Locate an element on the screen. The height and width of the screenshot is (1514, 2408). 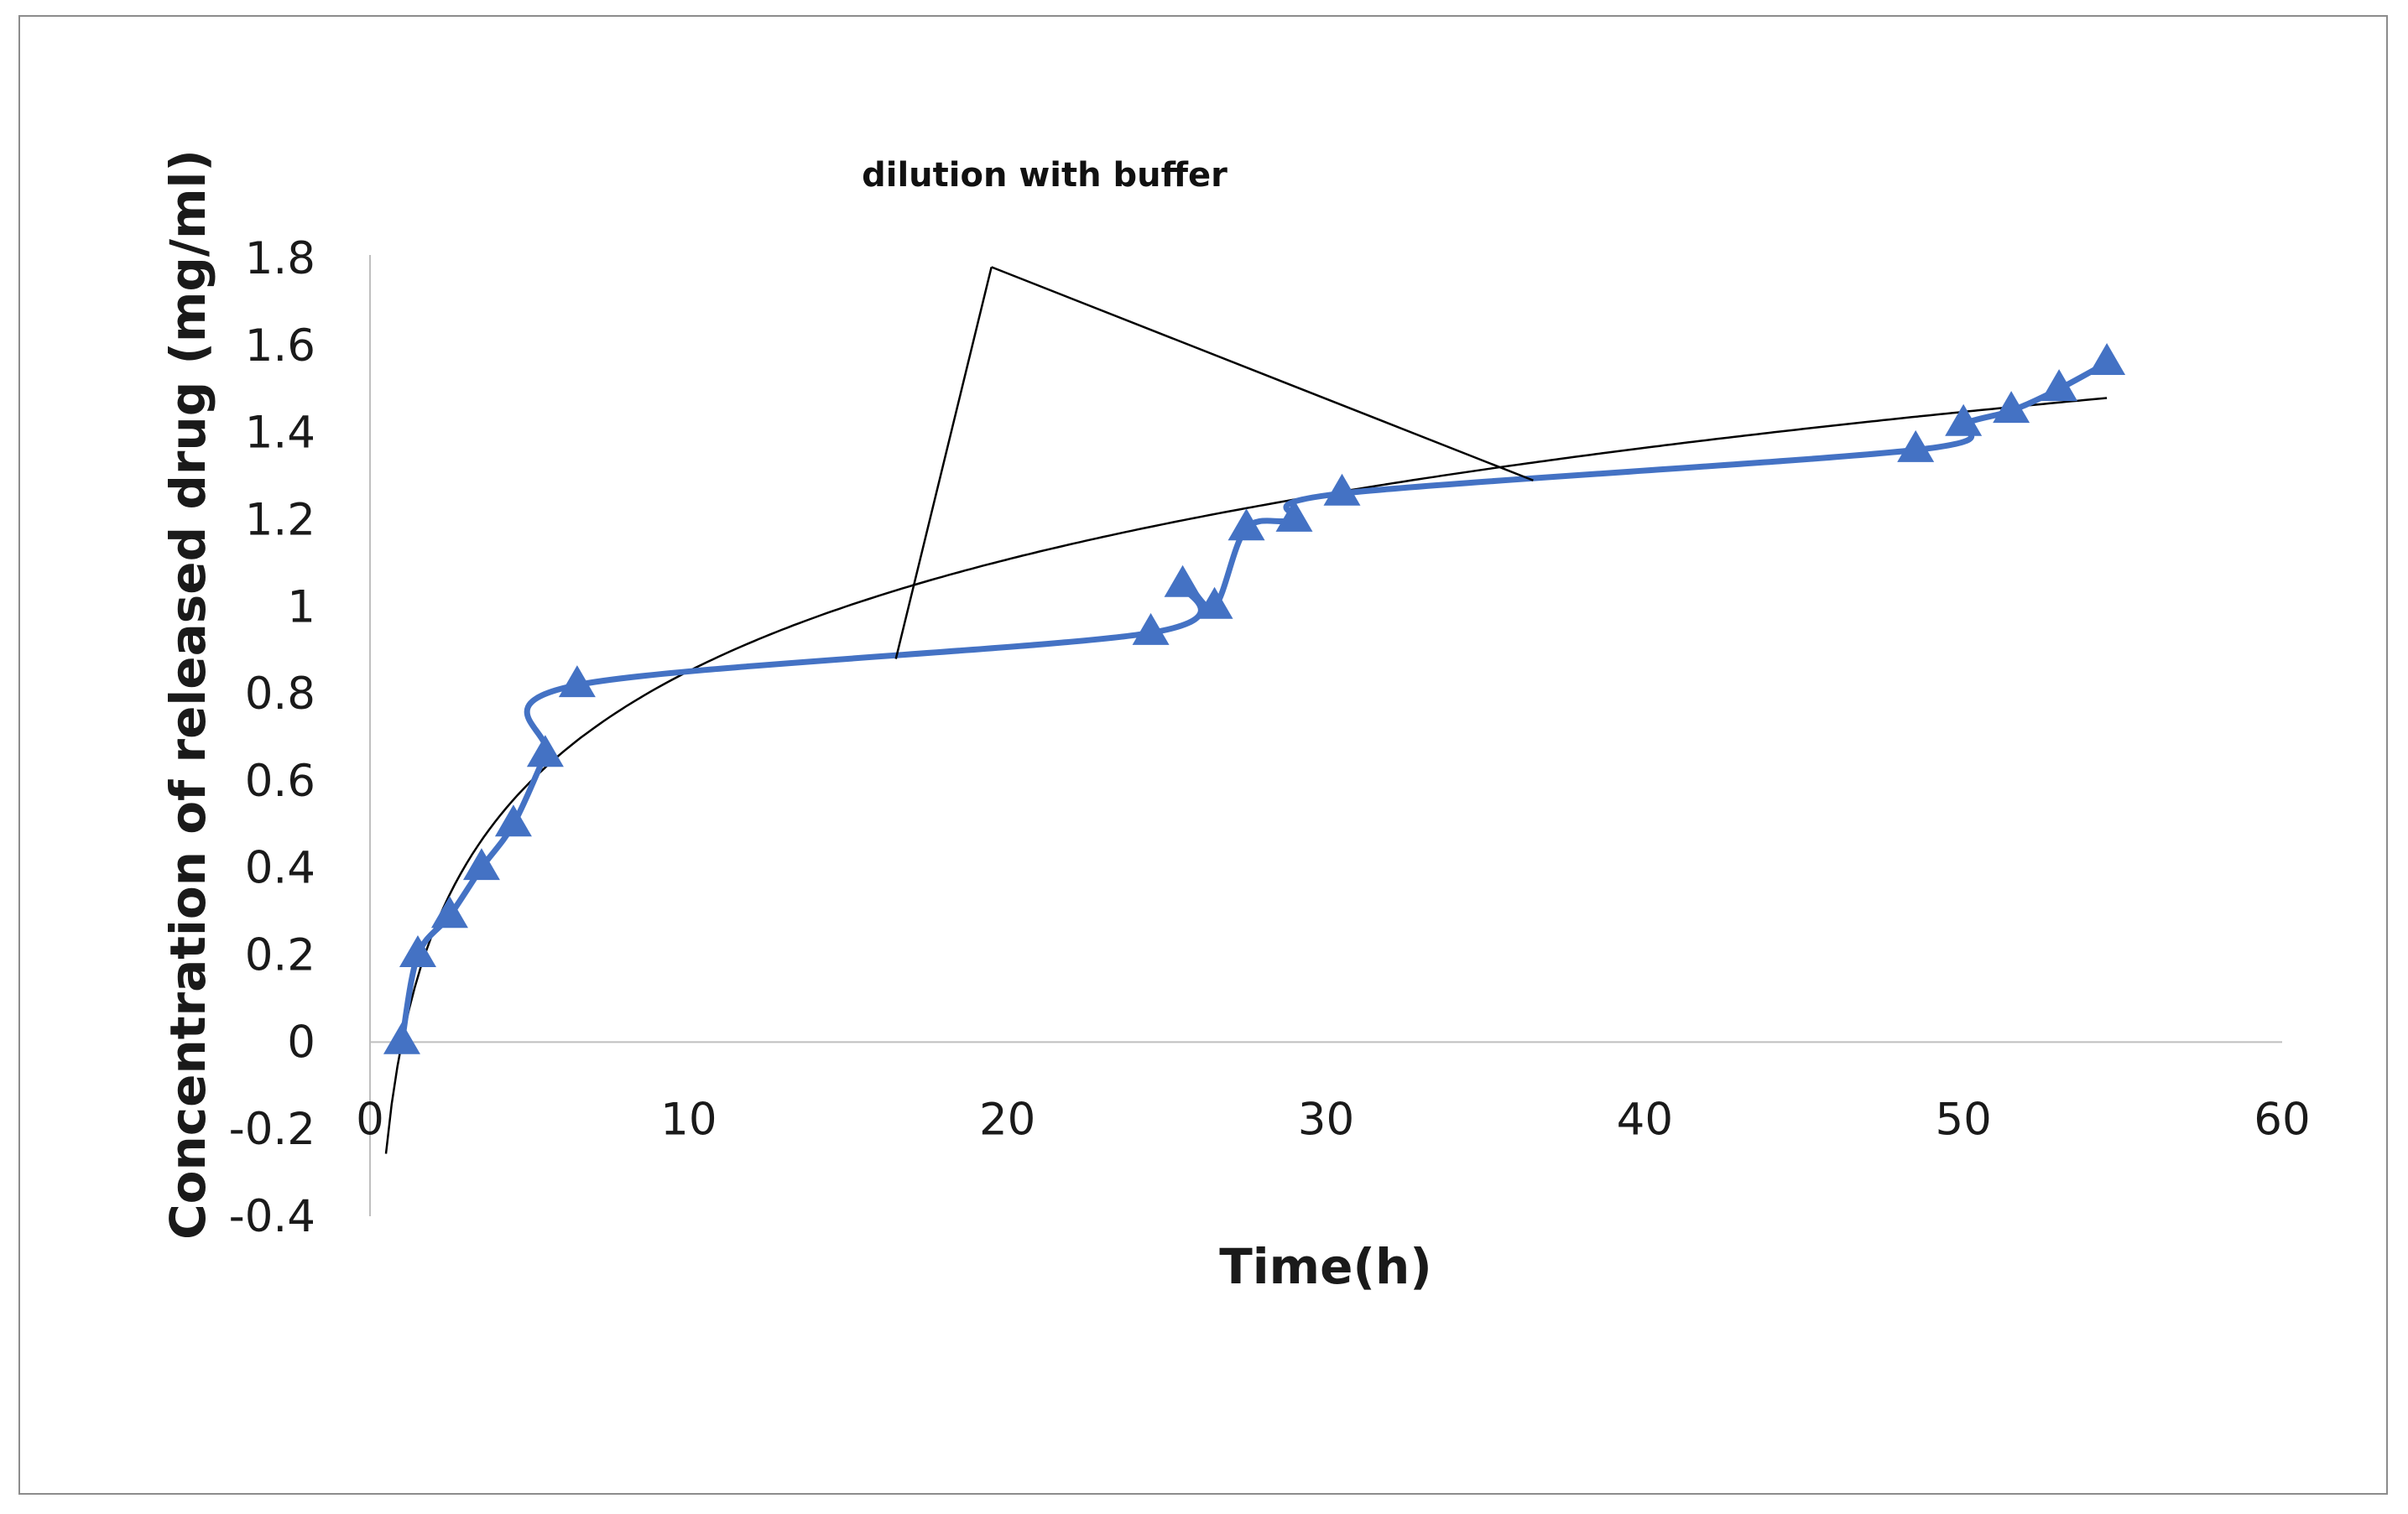
y-tick-label: 0.6 is located at coordinates (280, 781).